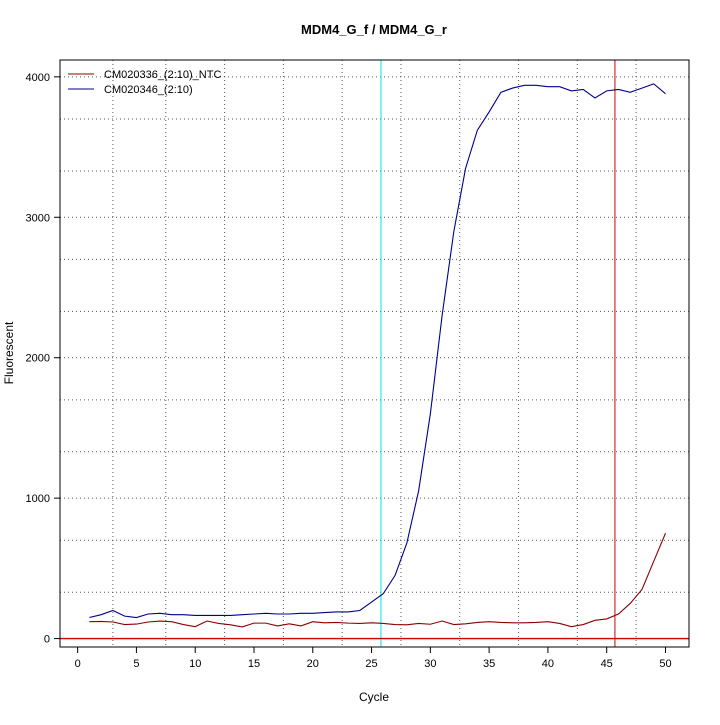 The height and width of the screenshot is (725, 720). What do you see at coordinates (430, 664) in the screenshot?
I see `x-tick-label: 30` at bounding box center [430, 664].